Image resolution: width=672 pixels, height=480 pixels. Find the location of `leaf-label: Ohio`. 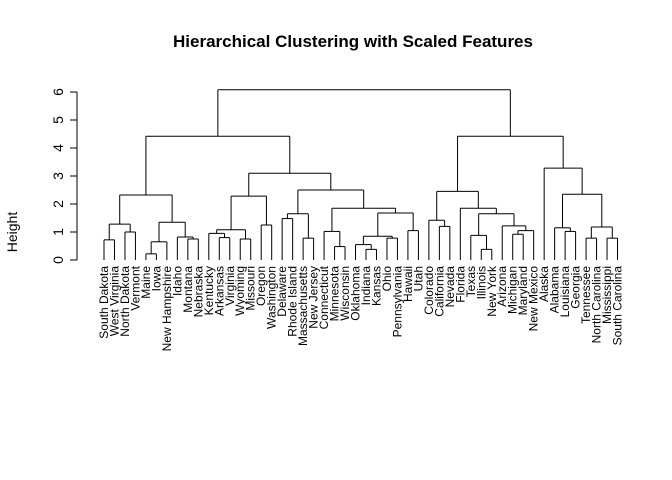

leaf-label: Ohio is located at coordinates (387, 279).